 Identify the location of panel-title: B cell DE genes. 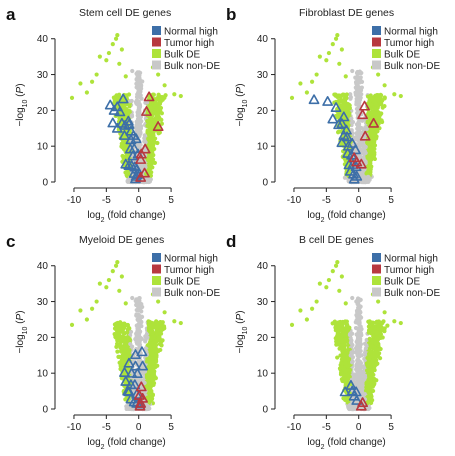
(336, 240).